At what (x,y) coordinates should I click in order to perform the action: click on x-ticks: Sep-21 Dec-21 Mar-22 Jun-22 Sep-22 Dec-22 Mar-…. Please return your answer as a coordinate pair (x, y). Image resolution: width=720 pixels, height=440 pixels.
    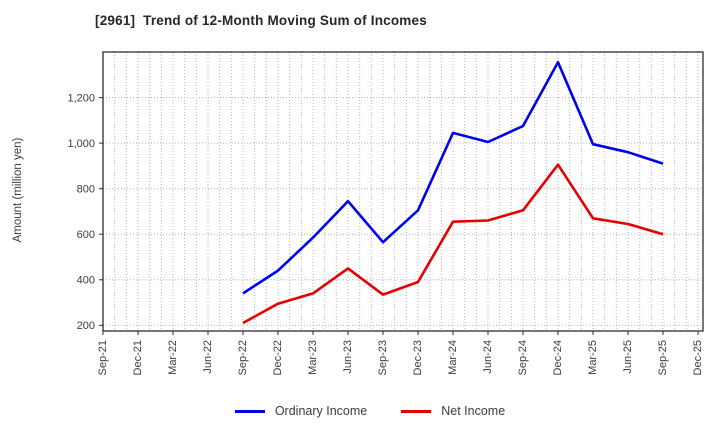
    Looking at the image, I should click on (400, 353).